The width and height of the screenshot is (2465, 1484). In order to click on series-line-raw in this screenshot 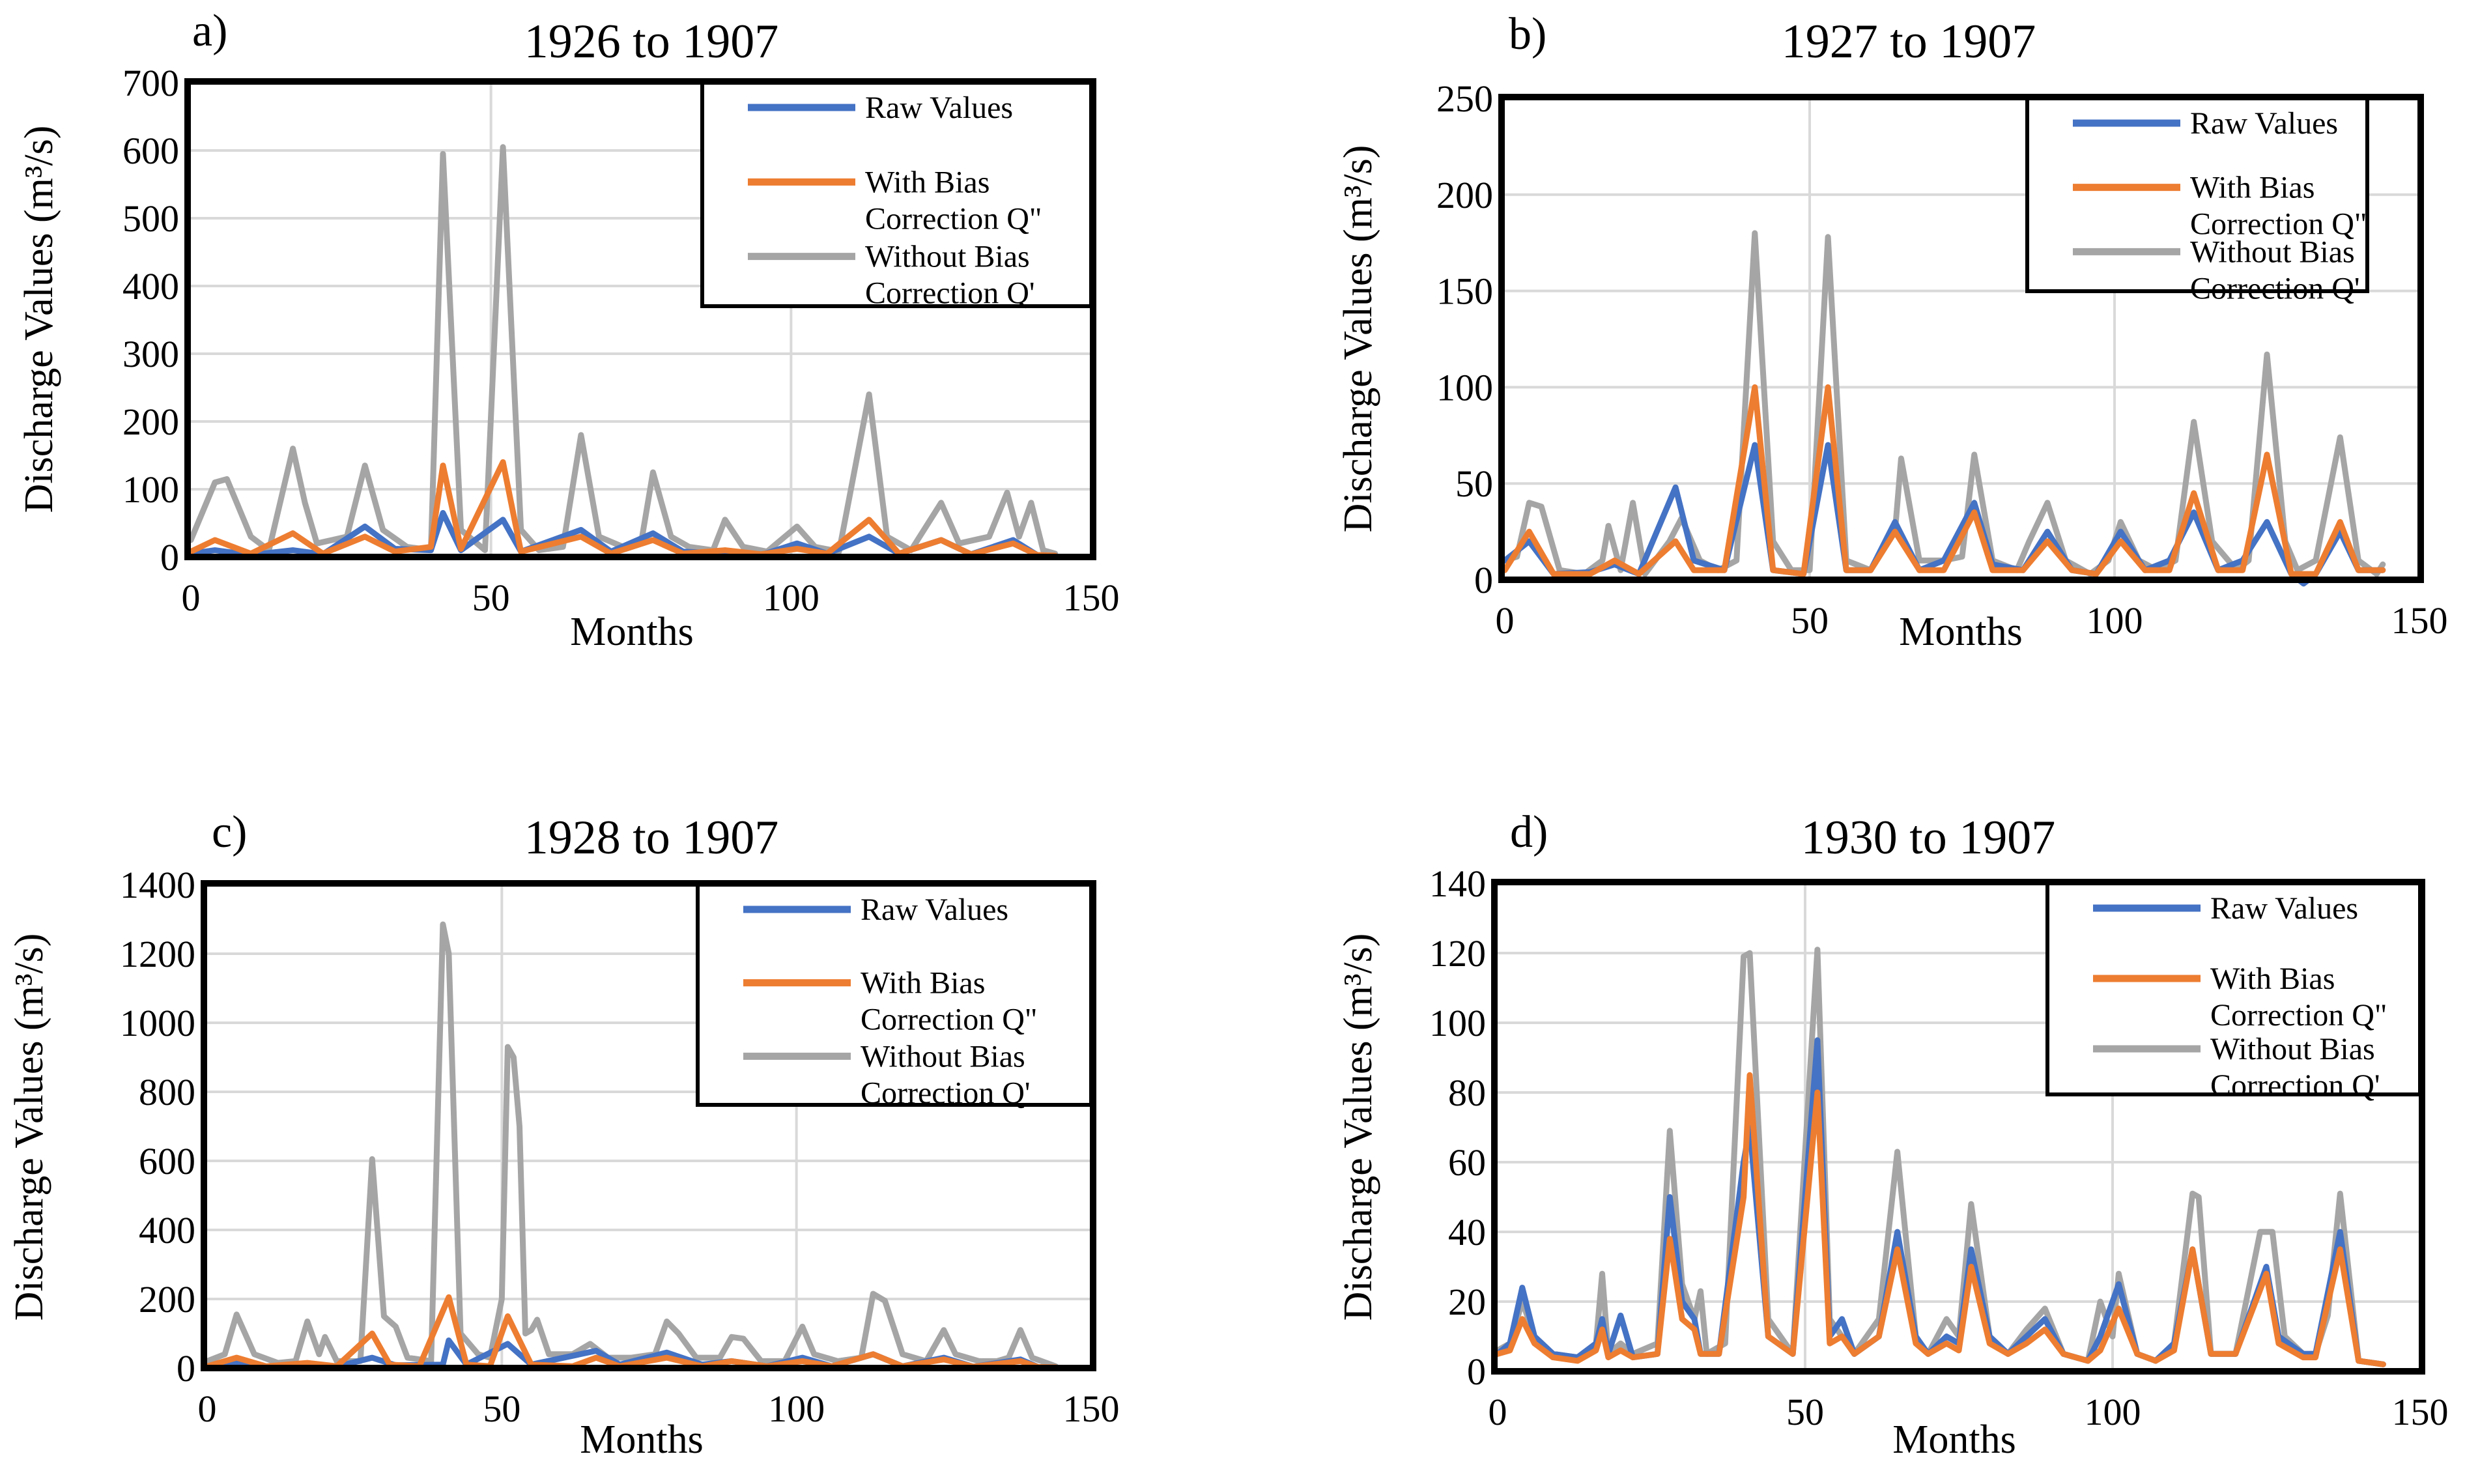, I will do `click(1944, 515)`.